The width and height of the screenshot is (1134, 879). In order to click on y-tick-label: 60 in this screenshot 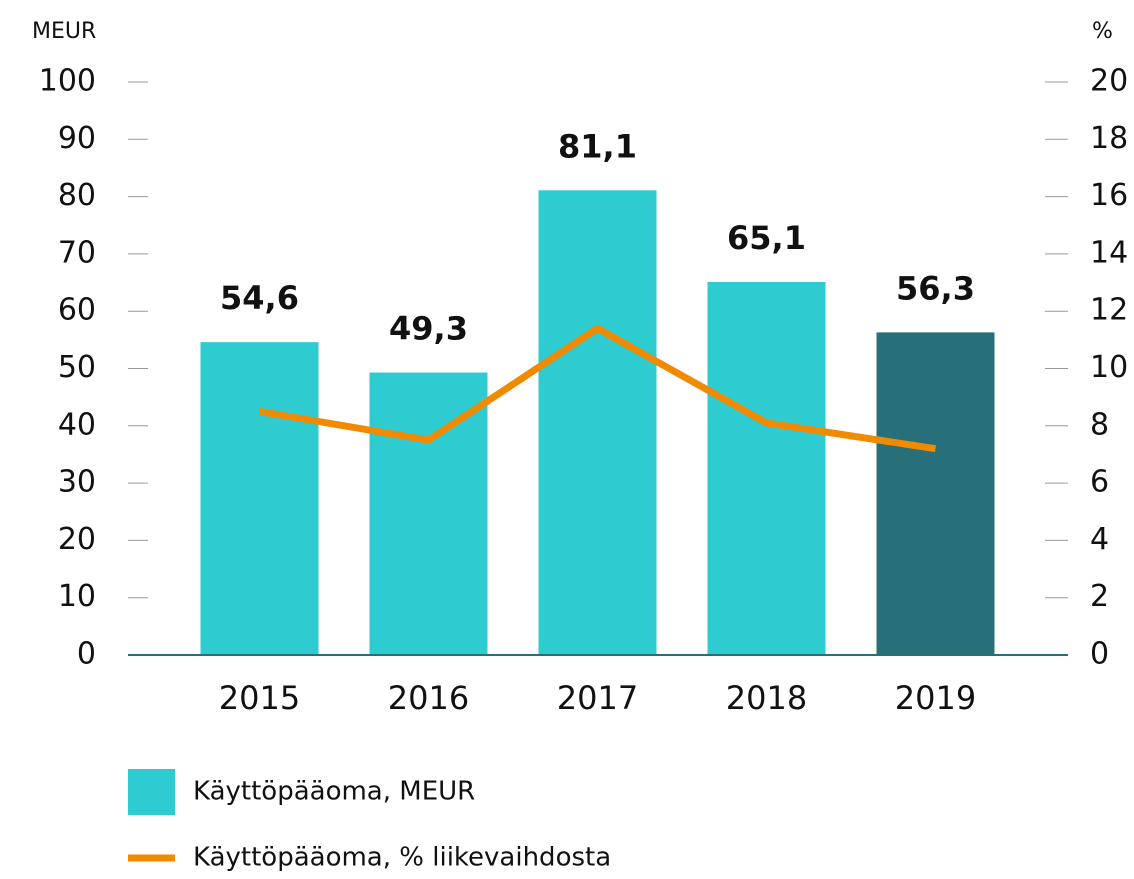, I will do `click(77, 310)`.